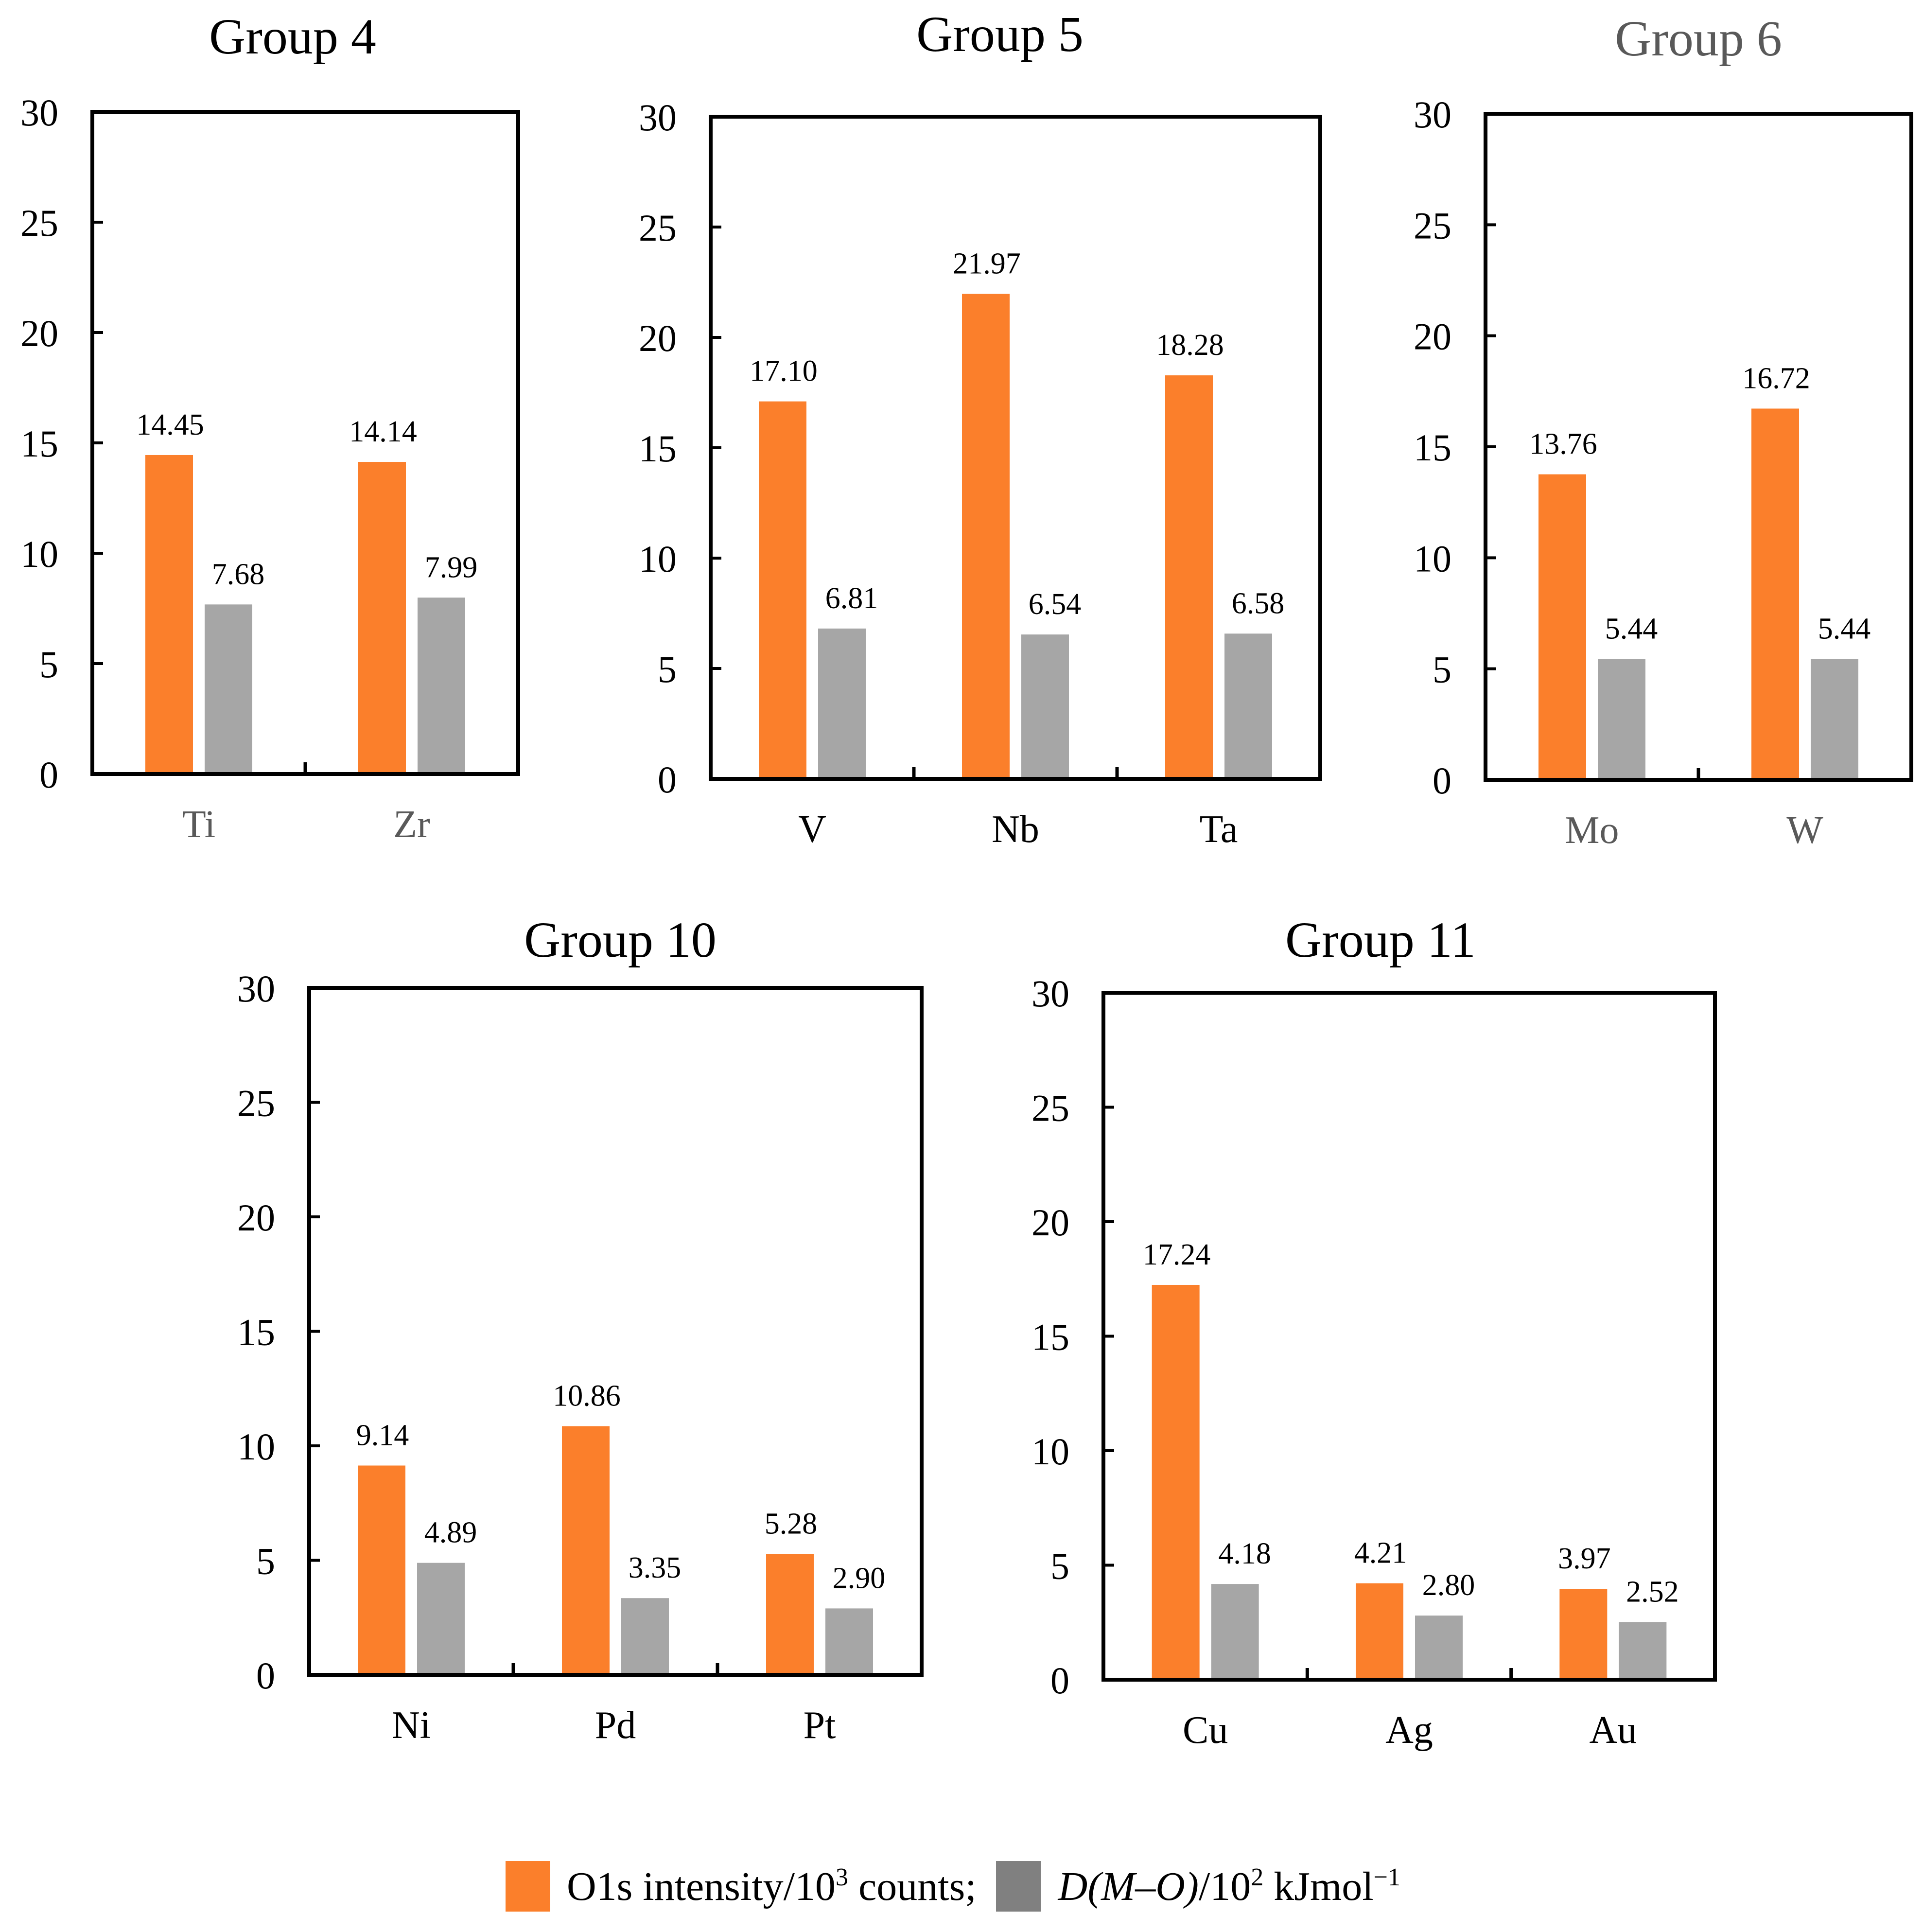  What do you see at coordinates (1016, 829) in the screenshot?
I see `category-label-nb: Nb` at bounding box center [1016, 829].